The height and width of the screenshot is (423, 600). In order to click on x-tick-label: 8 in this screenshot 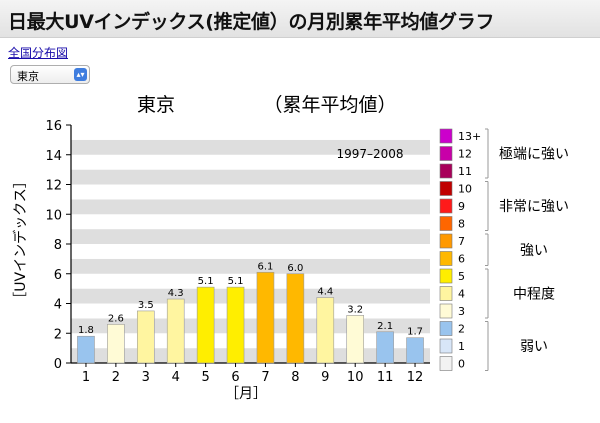, I will do `click(295, 377)`.